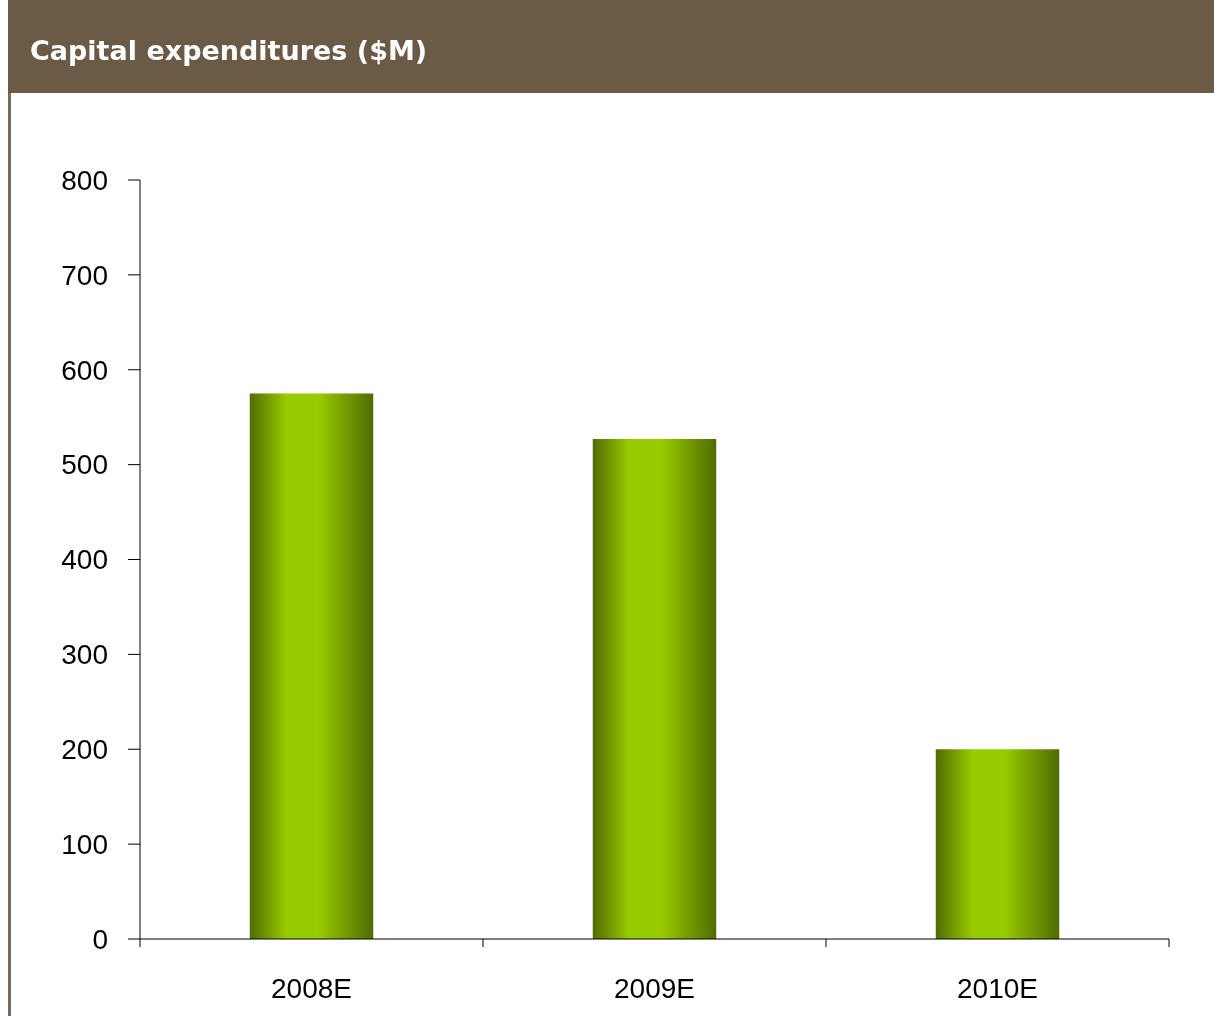  What do you see at coordinates (997, 988) in the screenshot?
I see `x-tick-label: 2010E` at bounding box center [997, 988].